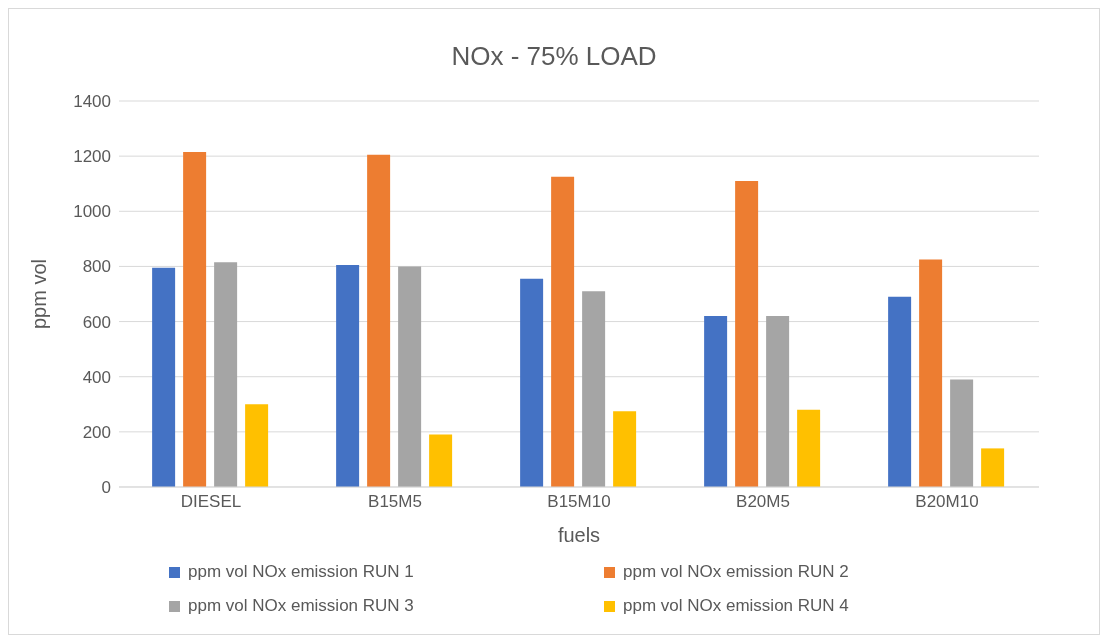 Image resolution: width=1112 pixels, height=643 pixels. What do you see at coordinates (211, 502) in the screenshot?
I see `x-tick-label: DIESEL` at bounding box center [211, 502].